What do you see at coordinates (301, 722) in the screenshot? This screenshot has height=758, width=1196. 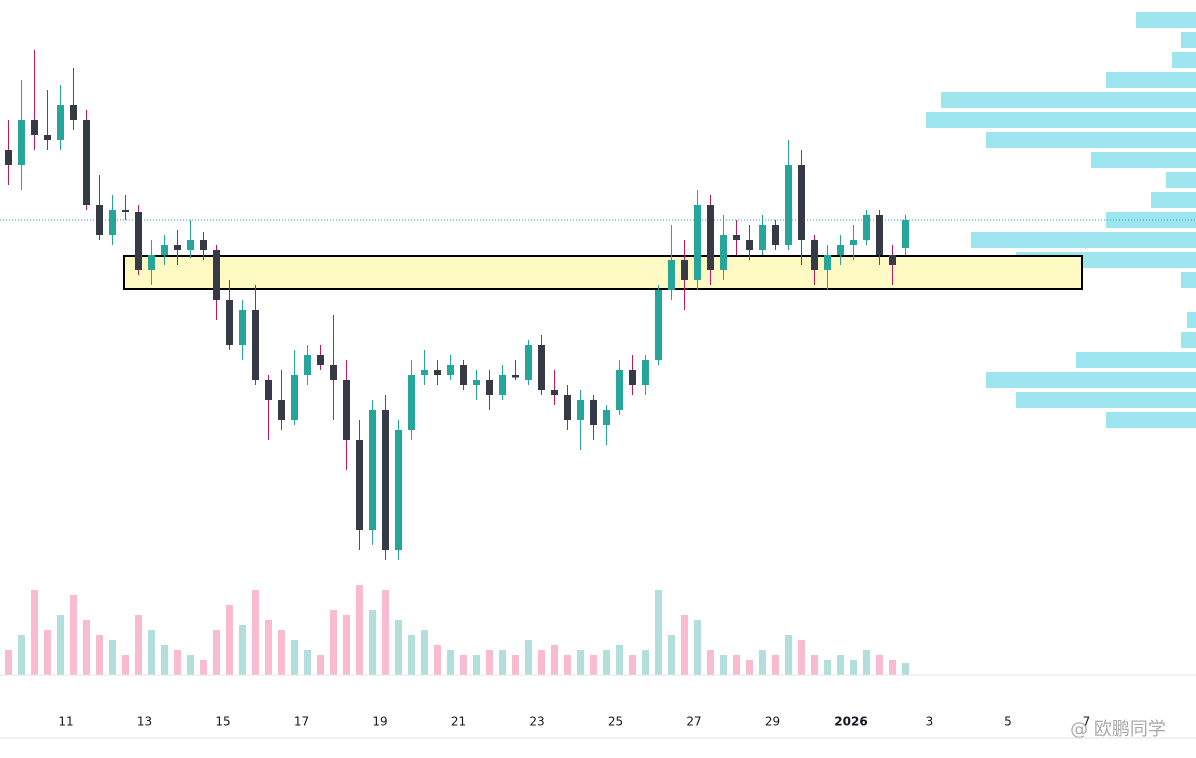 I see `x-tick-label: 17` at bounding box center [301, 722].